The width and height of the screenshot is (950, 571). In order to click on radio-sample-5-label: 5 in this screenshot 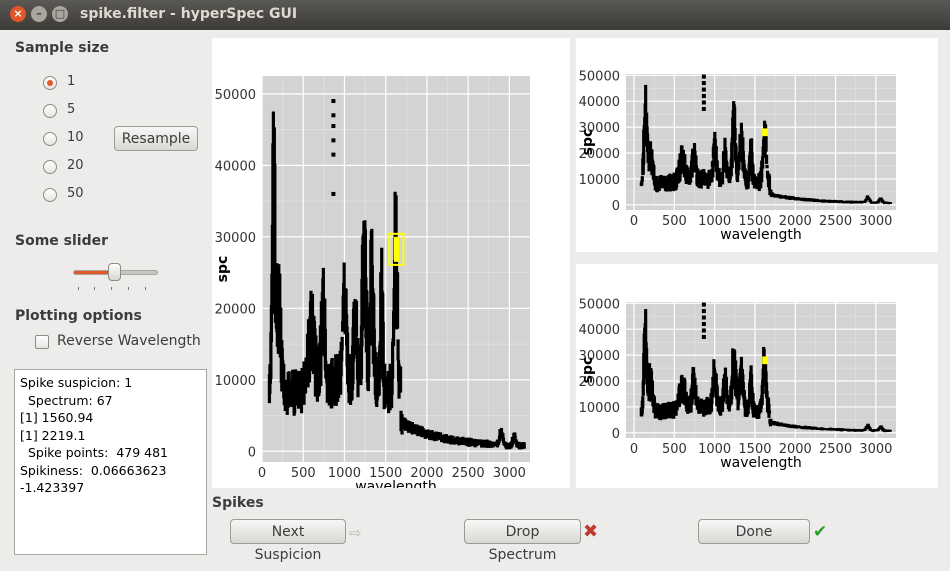, I will do `click(71, 109)`.